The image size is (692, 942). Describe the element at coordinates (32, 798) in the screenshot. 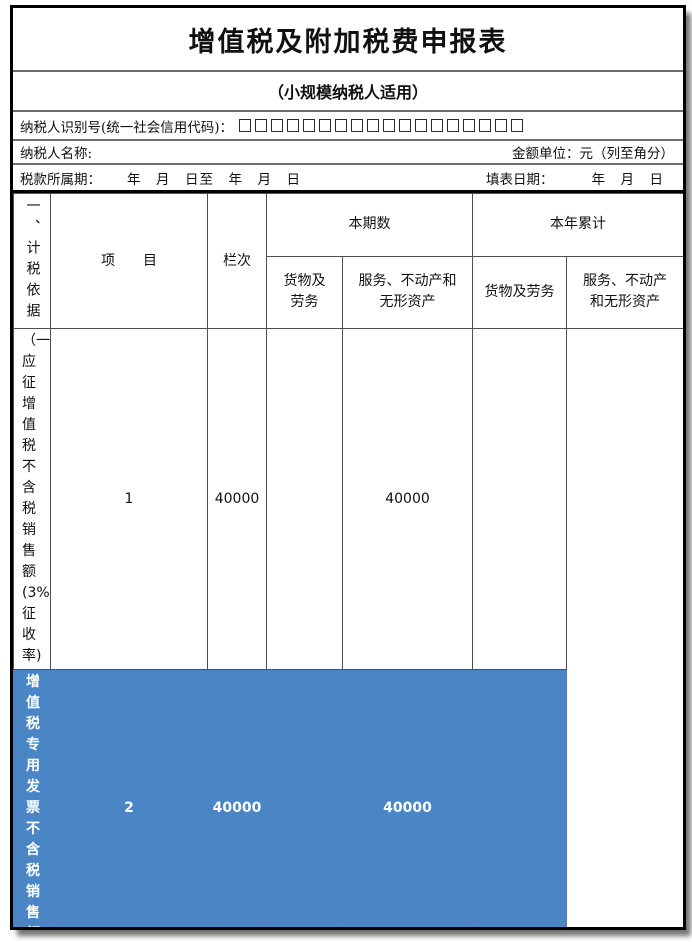

I see `row-item-label: 增值税专用发票 不含税销售额` at that location.